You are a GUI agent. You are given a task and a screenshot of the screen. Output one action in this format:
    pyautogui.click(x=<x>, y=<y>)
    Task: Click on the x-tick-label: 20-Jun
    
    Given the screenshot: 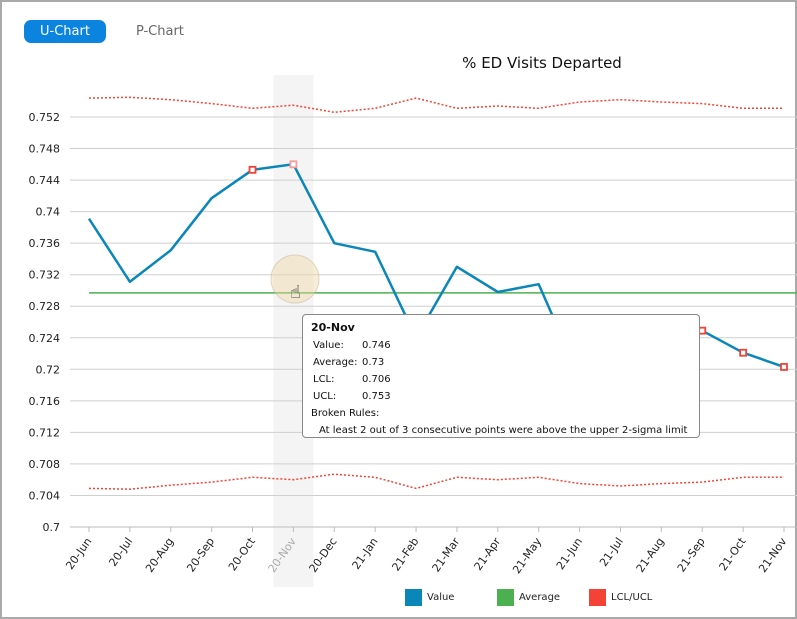 What is the action you would take?
    pyautogui.click(x=78, y=553)
    